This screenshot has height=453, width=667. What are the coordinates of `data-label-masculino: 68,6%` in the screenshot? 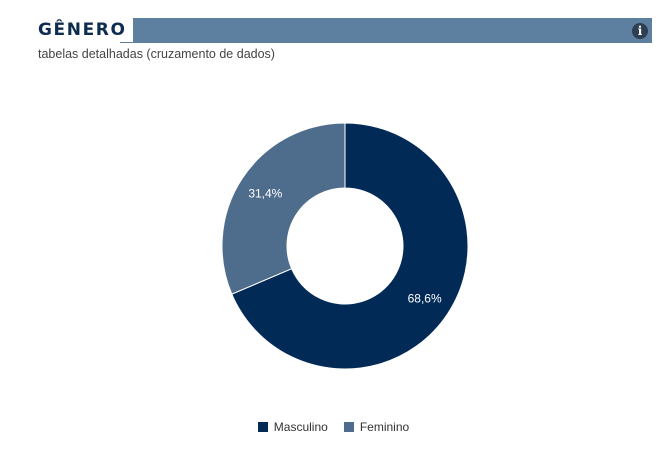 It's located at (425, 299).